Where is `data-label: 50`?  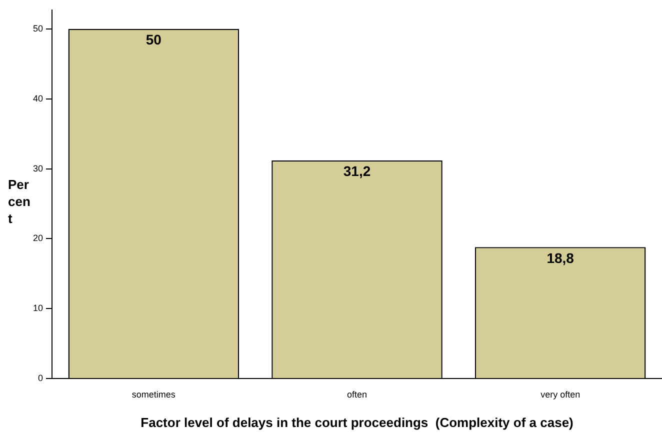
data-label: 50 is located at coordinates (154, 40).